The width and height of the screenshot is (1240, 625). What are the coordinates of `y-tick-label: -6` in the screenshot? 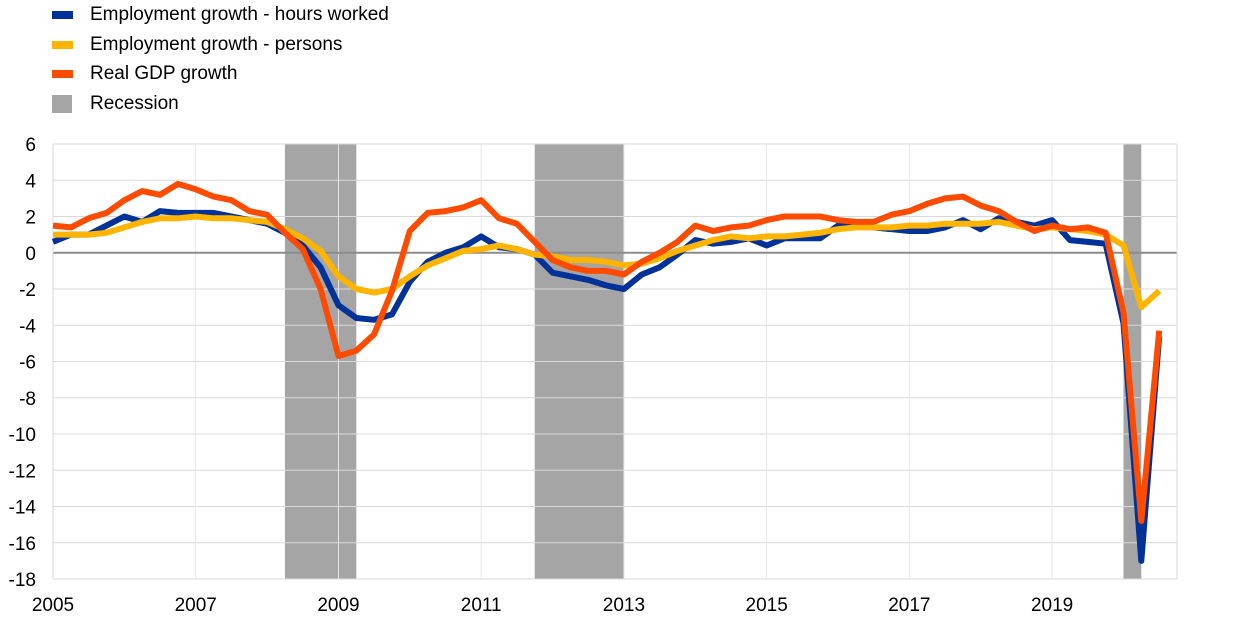 It's located at (27, 363).